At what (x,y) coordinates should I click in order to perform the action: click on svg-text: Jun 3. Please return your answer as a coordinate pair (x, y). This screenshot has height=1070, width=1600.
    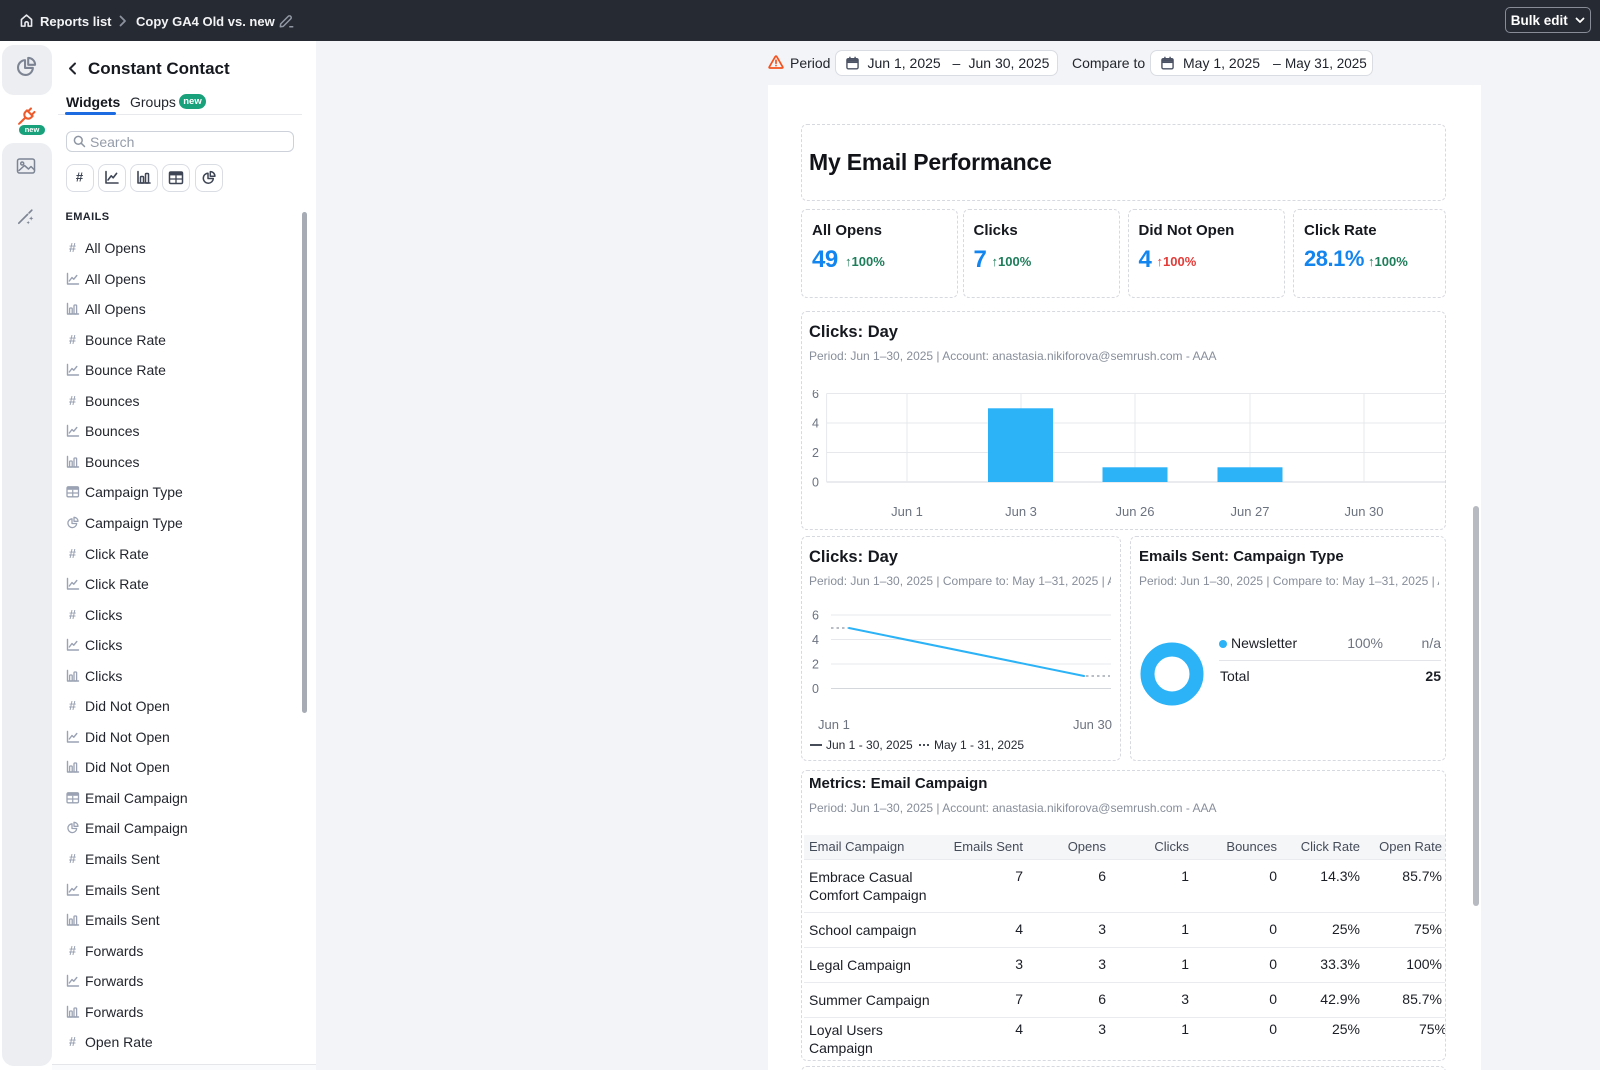
    Looking at the image, I should click on (1021, 511).